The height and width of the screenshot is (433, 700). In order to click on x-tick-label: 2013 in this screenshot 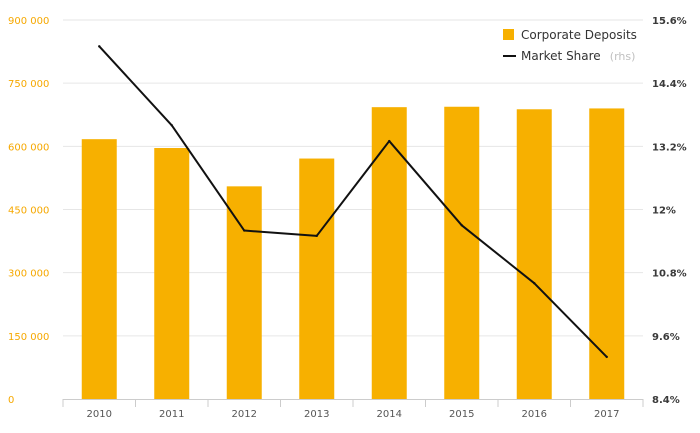, I will do `click(316, 414)`.